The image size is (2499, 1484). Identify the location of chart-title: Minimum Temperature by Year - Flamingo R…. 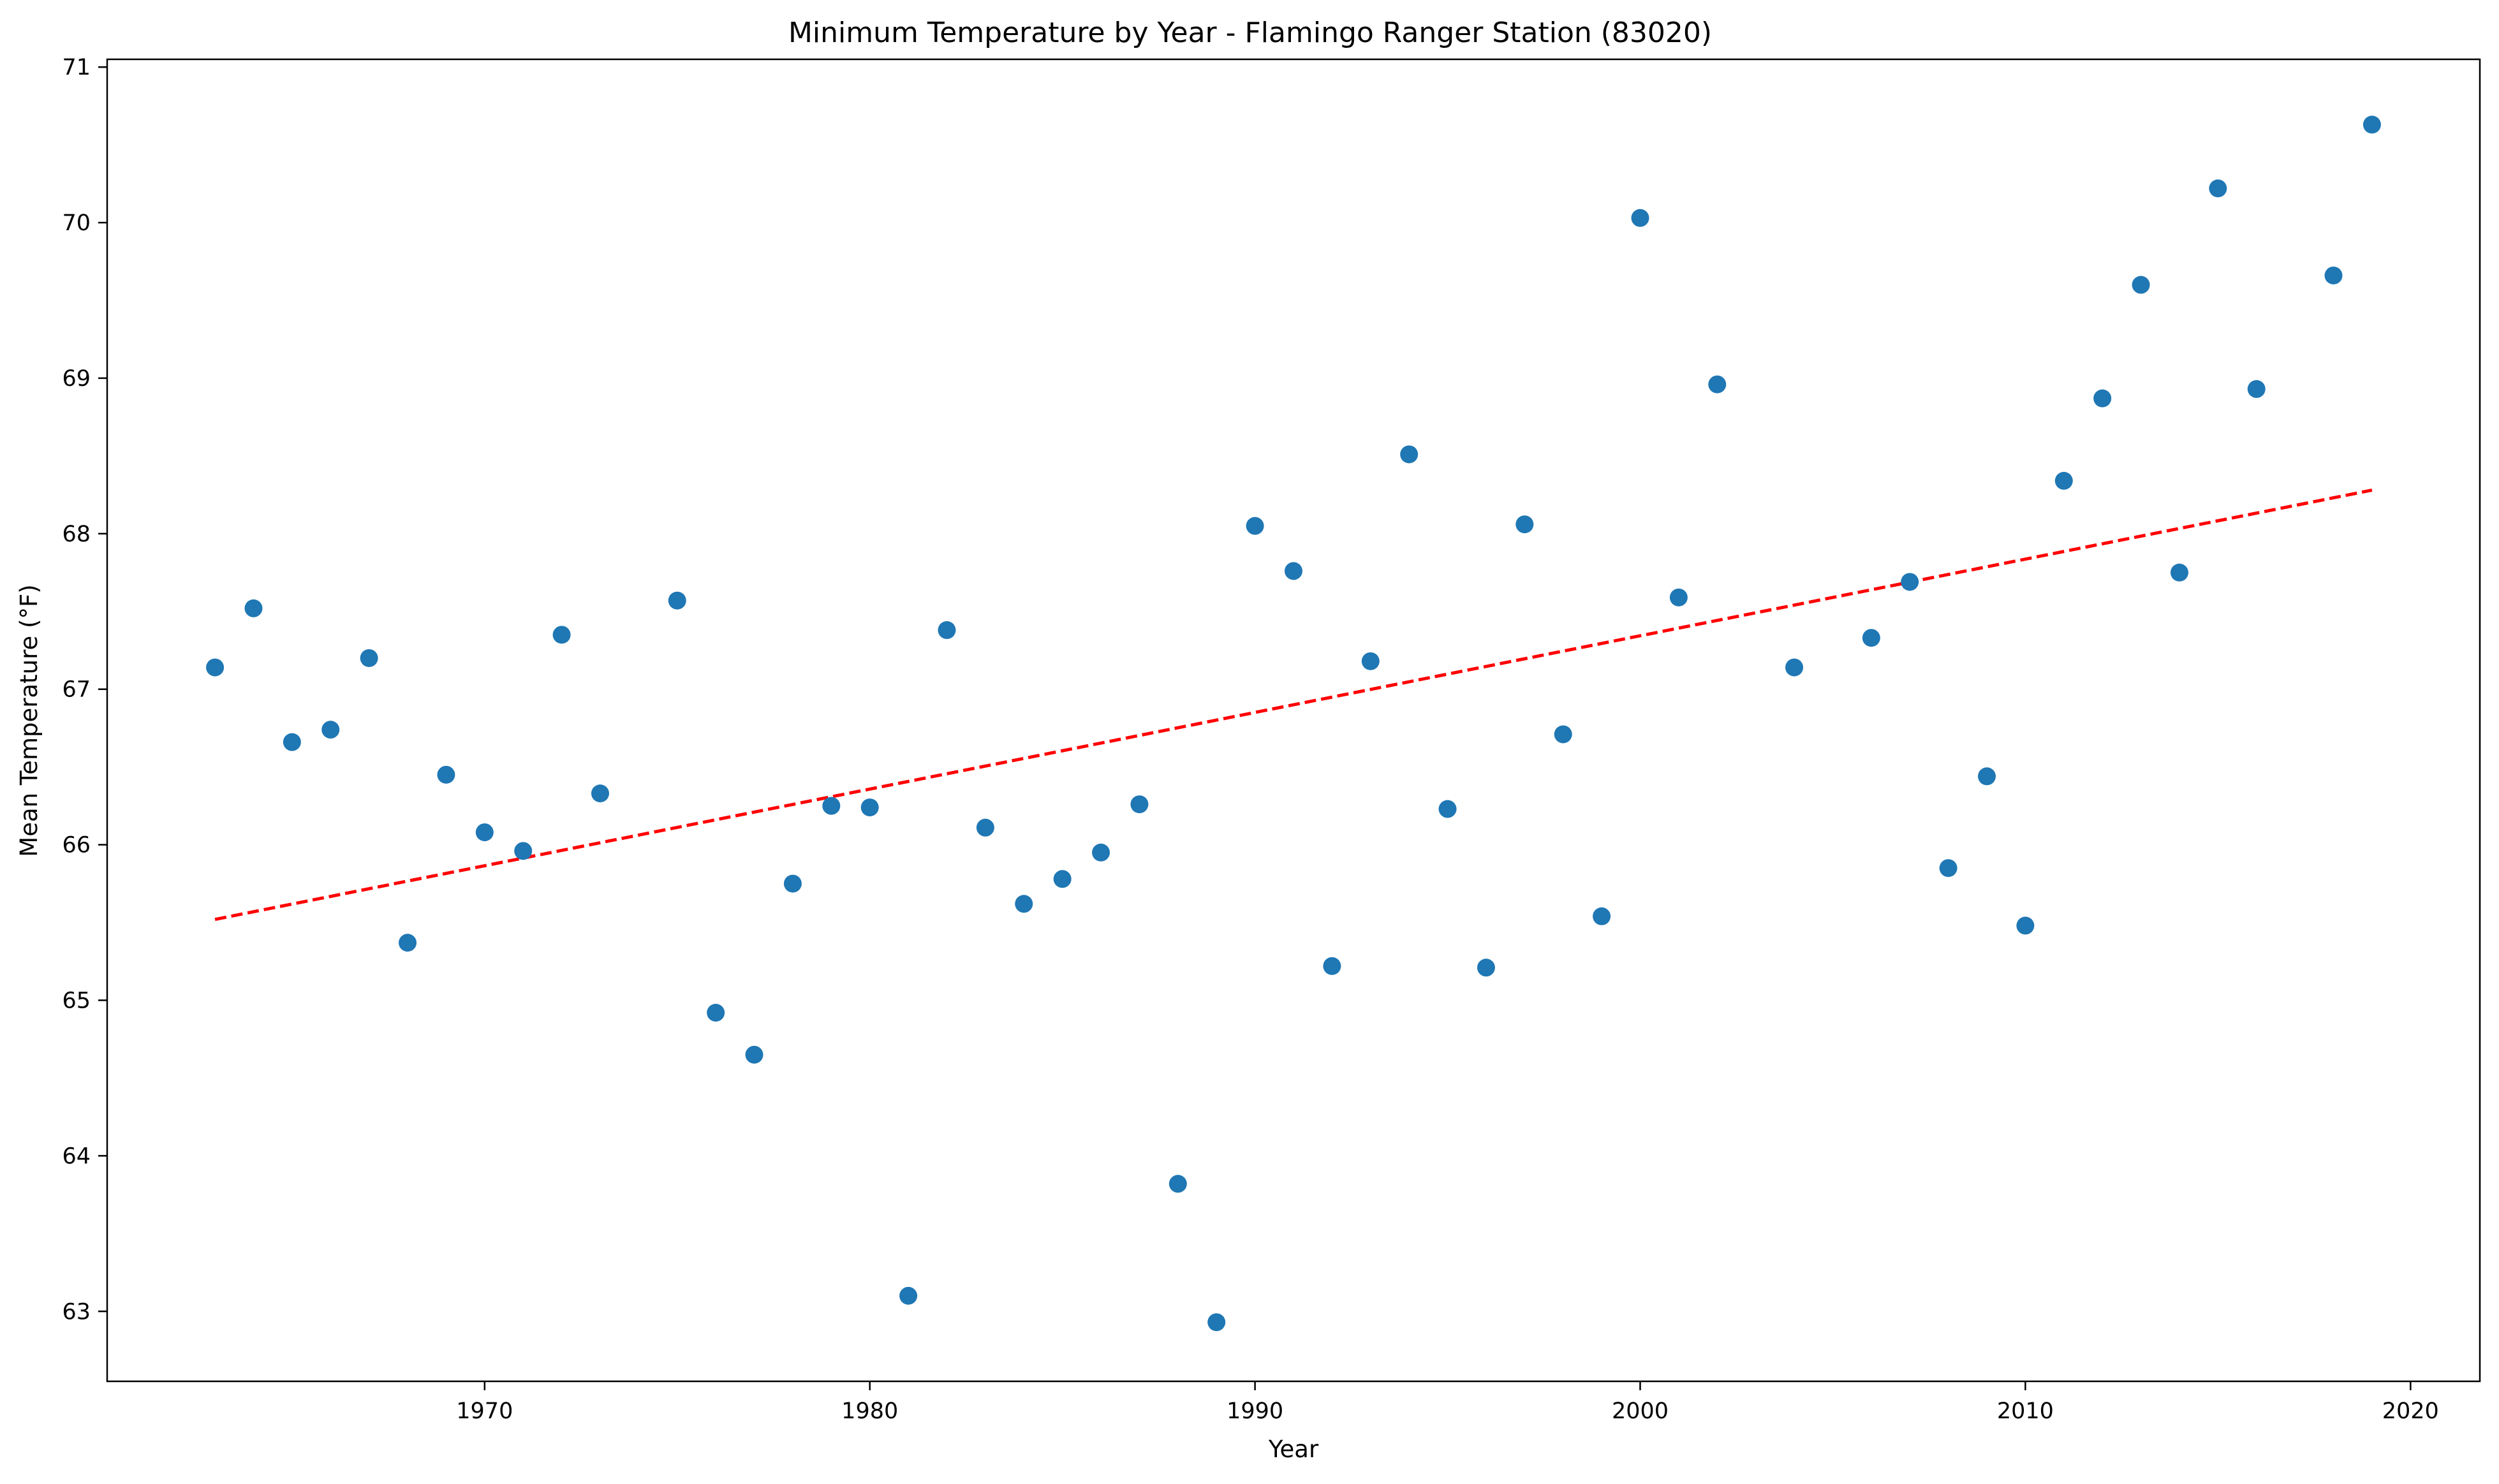
(1250, 33).